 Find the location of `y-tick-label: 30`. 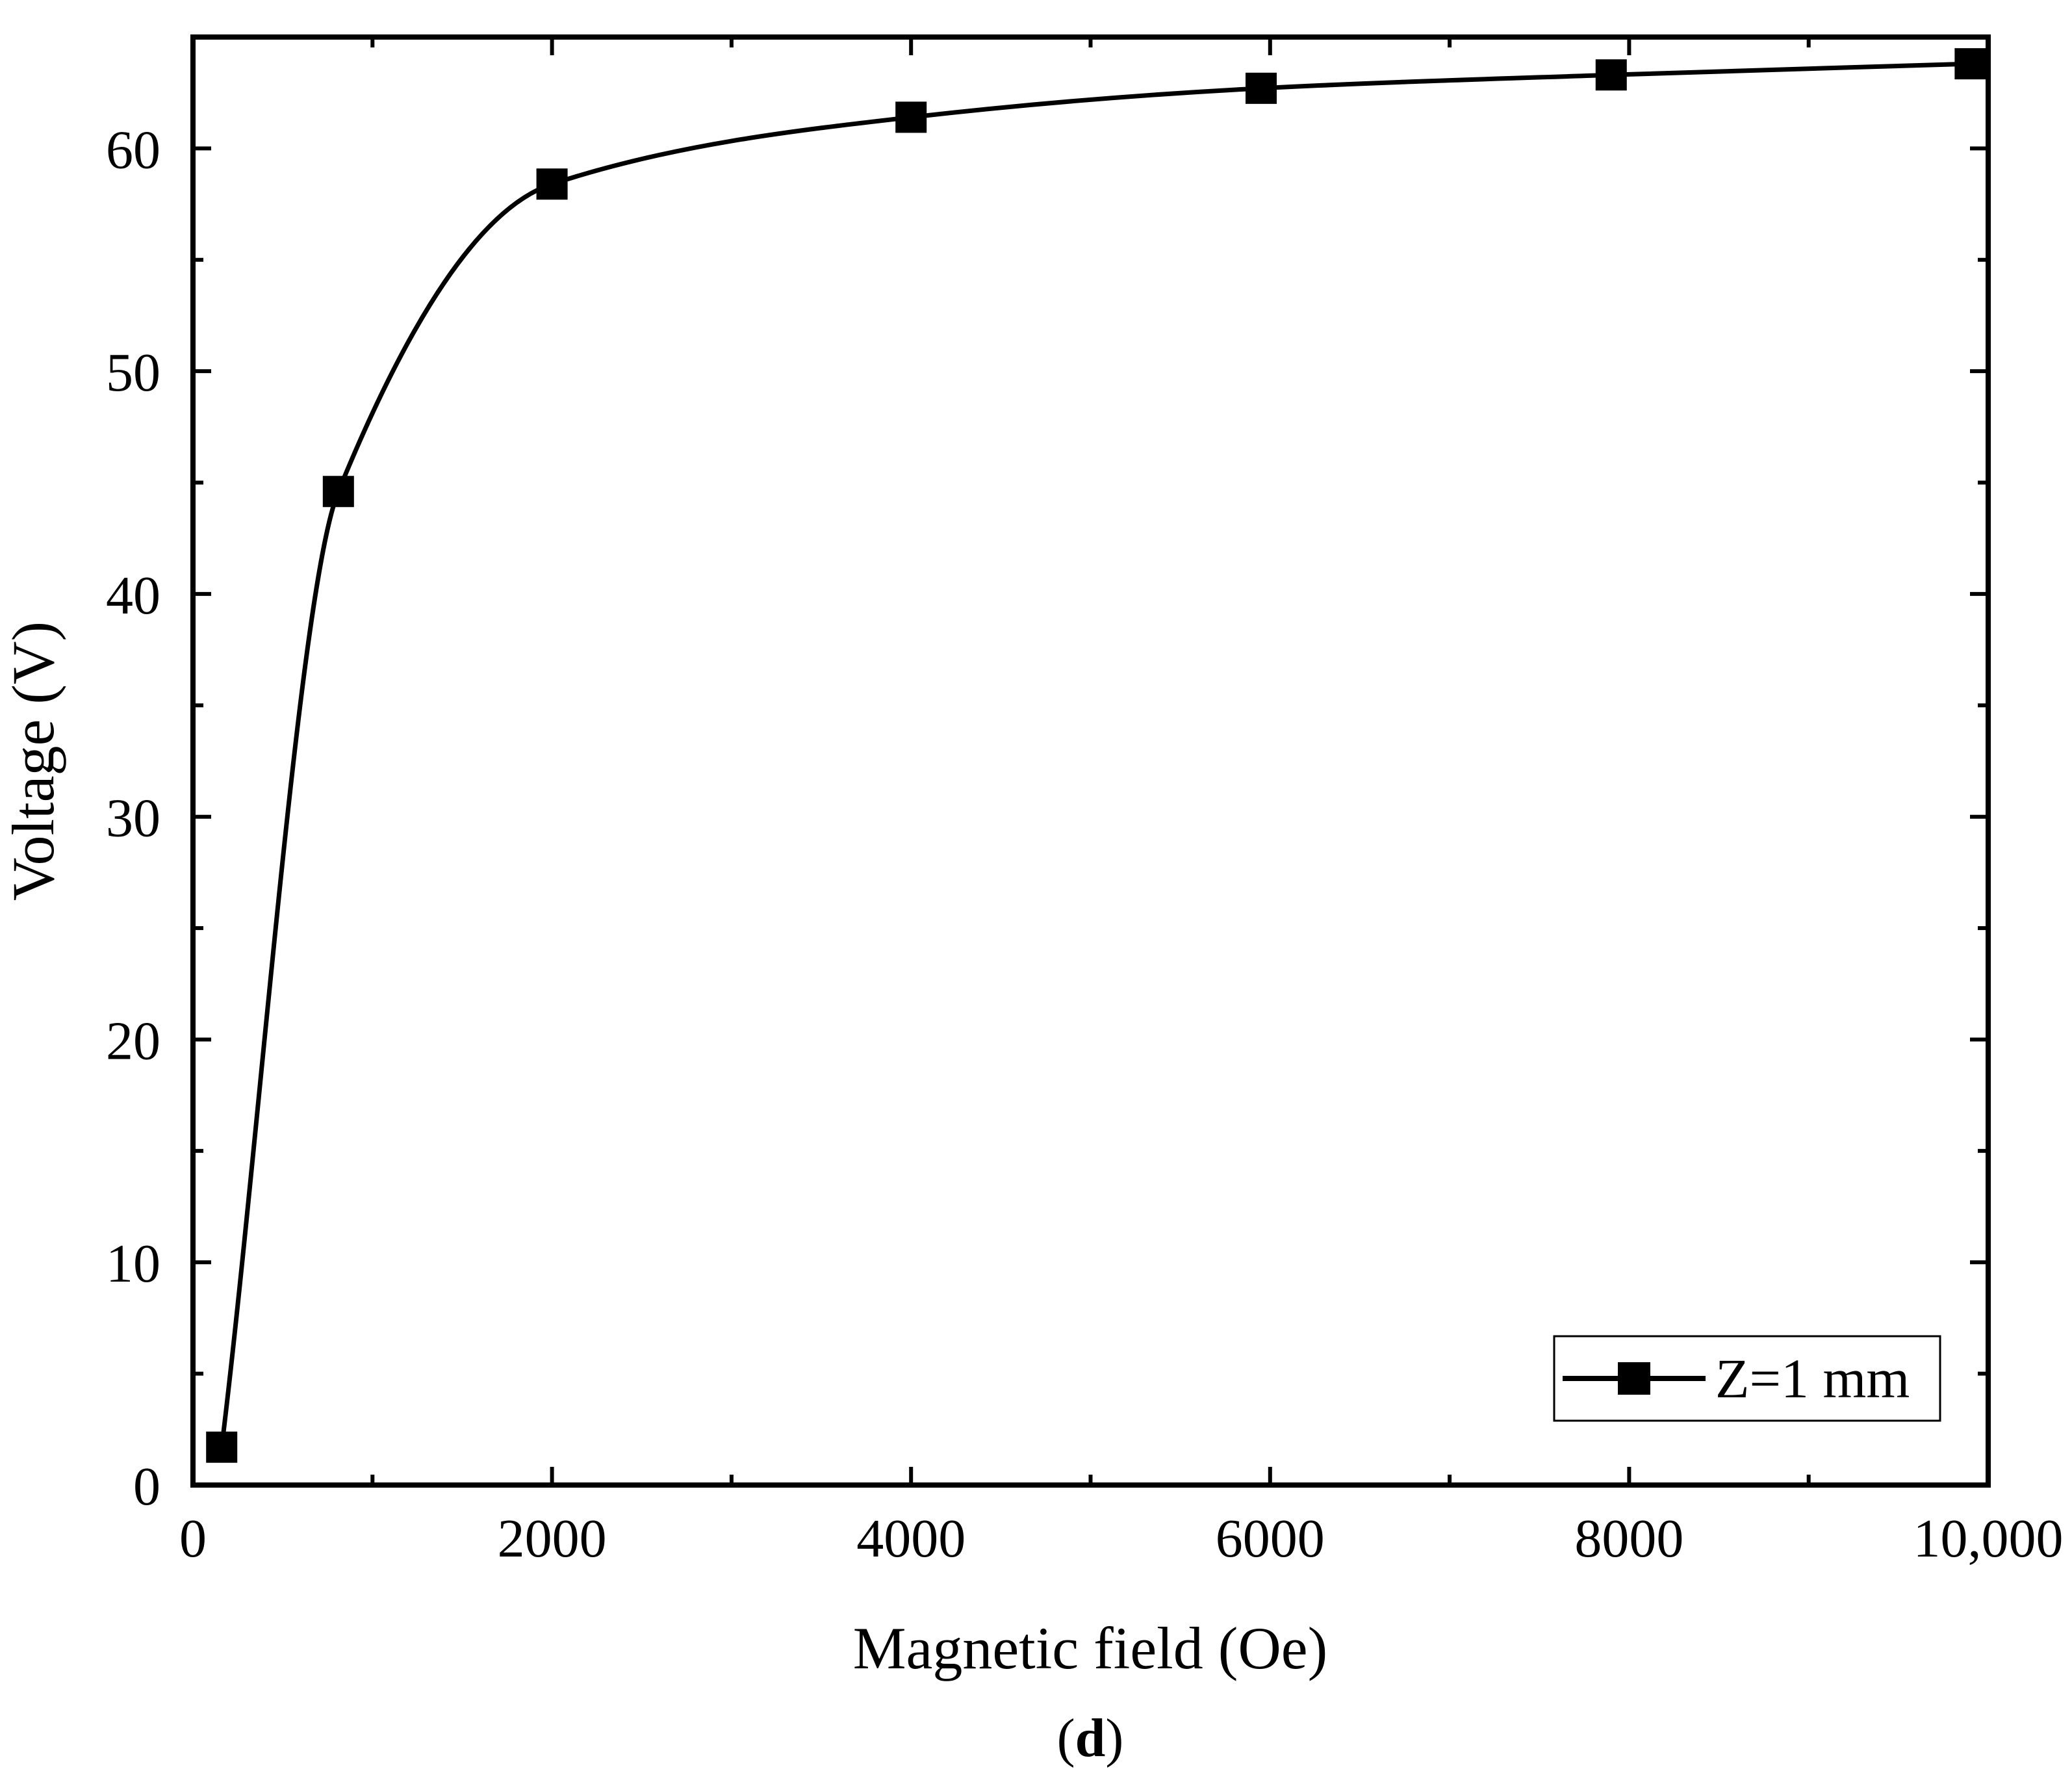

y-tick-label: 30 is located at coordinates (133, 818).